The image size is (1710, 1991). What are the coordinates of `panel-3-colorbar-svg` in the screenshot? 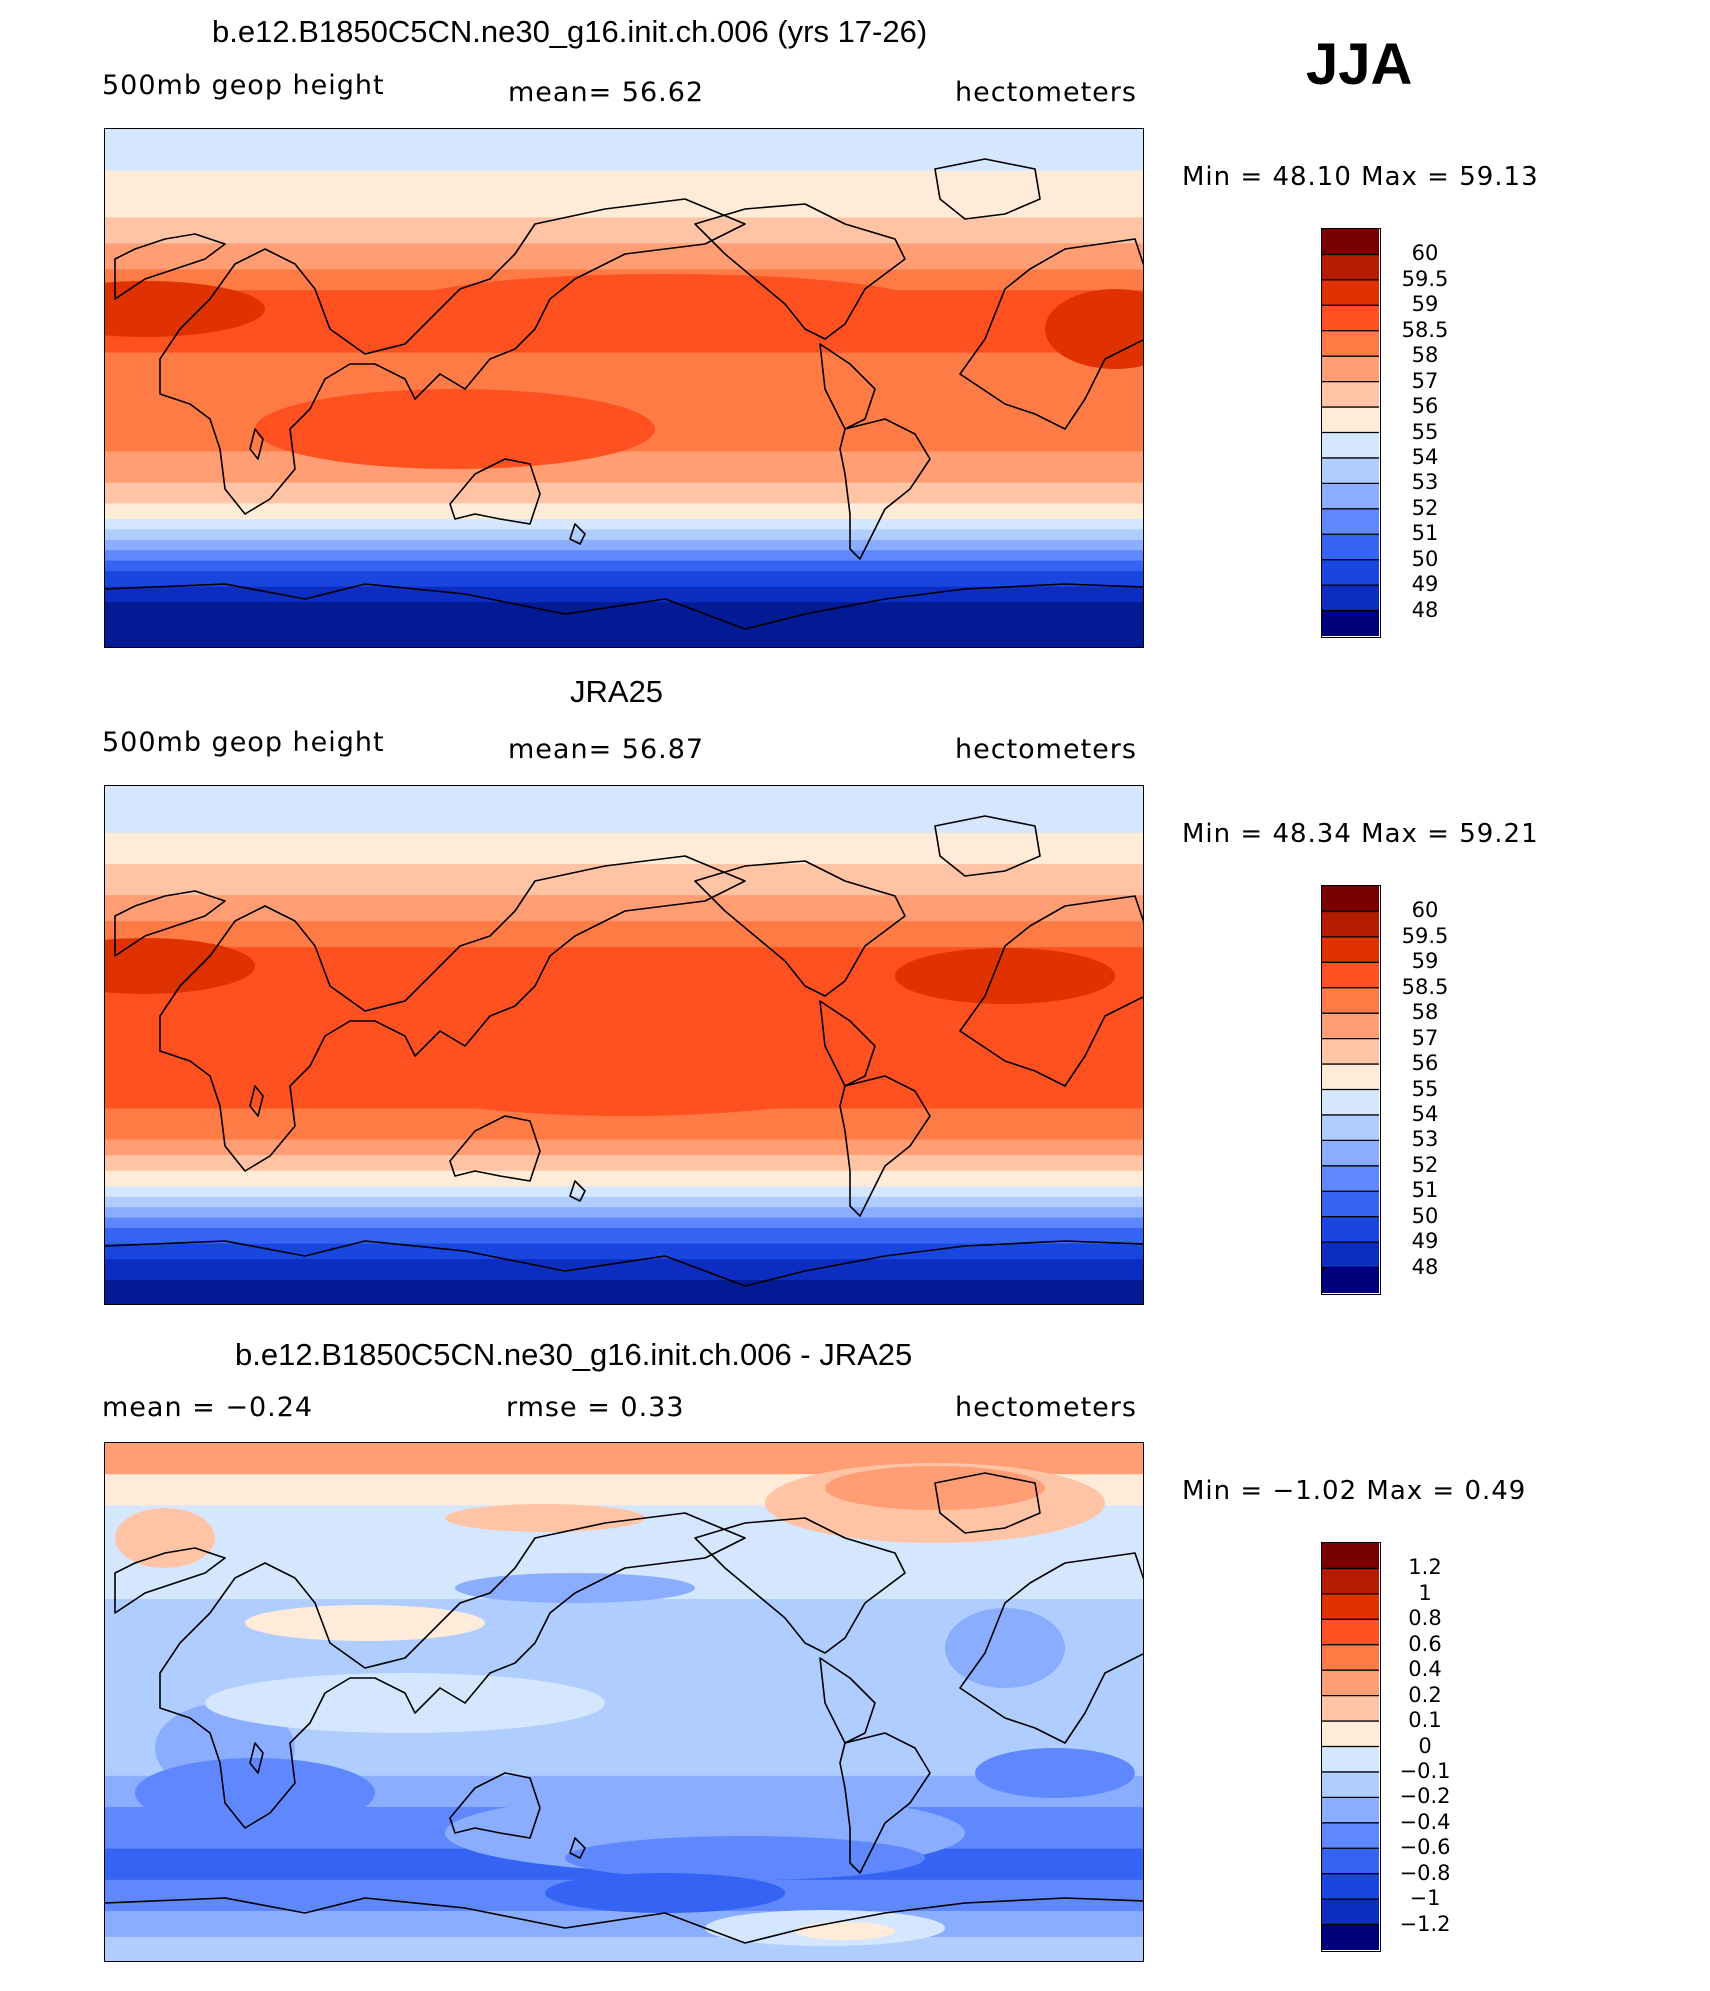 It's located at (1350, 1746).